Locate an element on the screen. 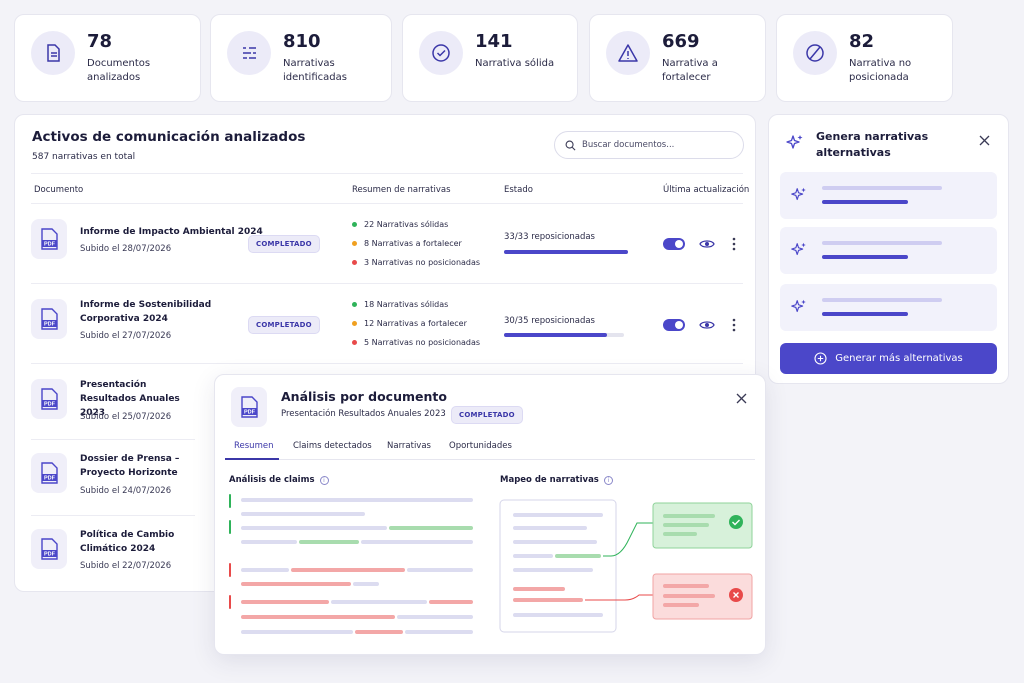 The image size is (1024, 683). column-header: Resumen de narrativas is located at coordinates (401, 190).